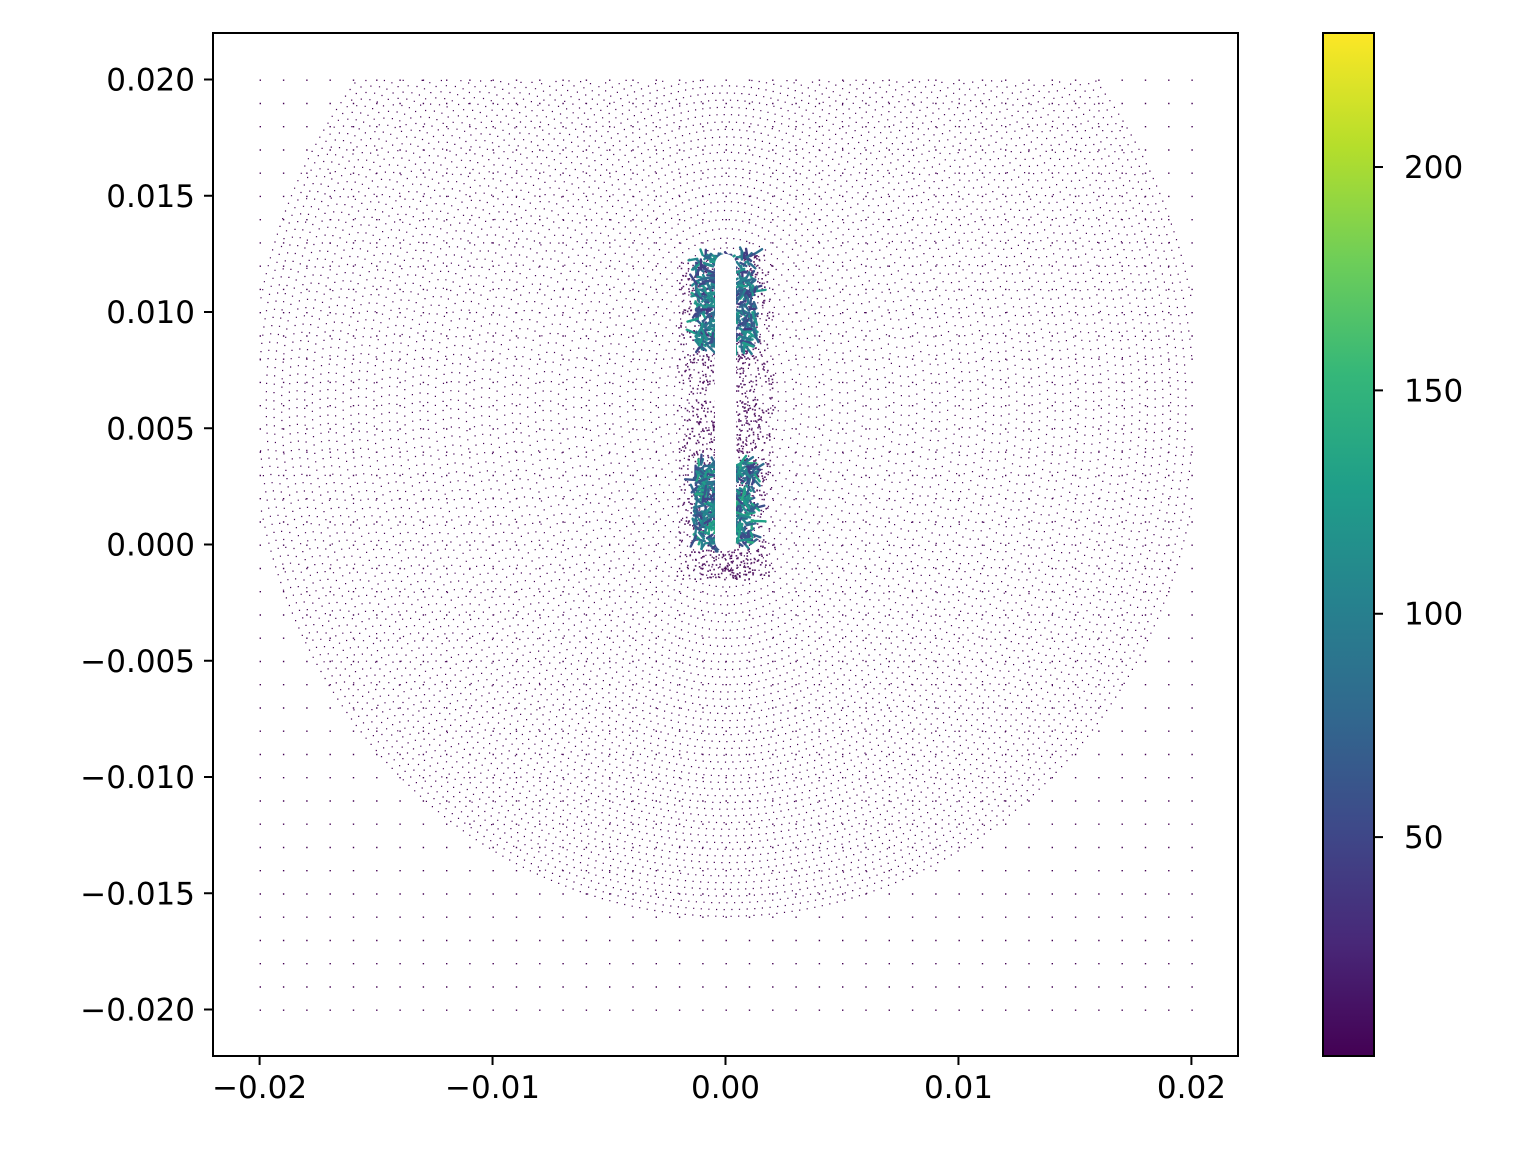 The width and height of the screenshot is (1513, 1159). I want to click on x-tick-label: 0.02, so click(1191, 1088).